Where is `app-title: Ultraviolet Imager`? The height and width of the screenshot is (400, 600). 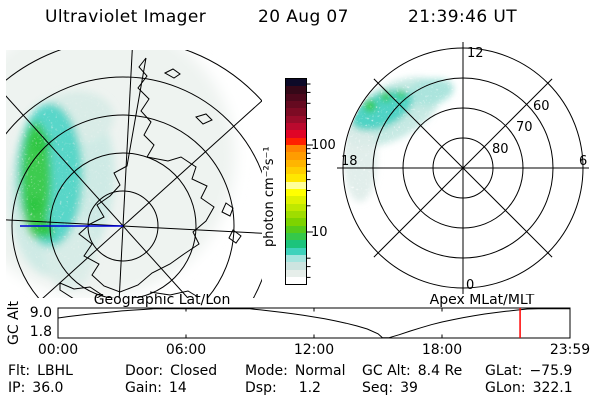
app-title: Ultraviolet Imager is located at coordinates (126, 17).